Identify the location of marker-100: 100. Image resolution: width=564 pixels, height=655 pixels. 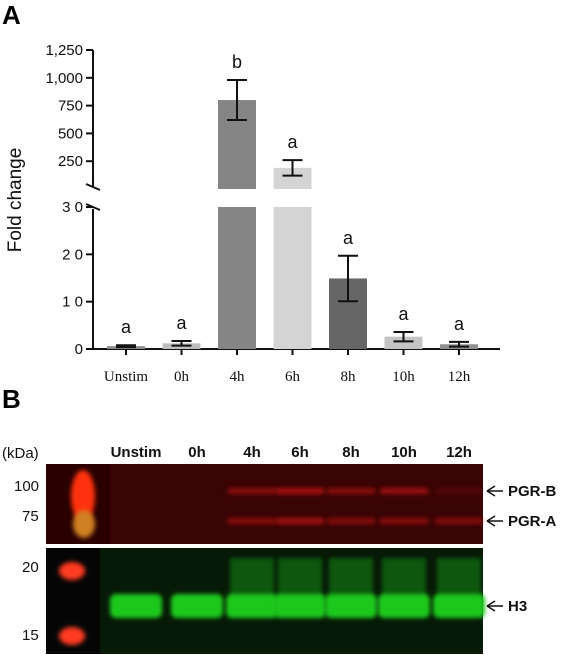
(26, 486).